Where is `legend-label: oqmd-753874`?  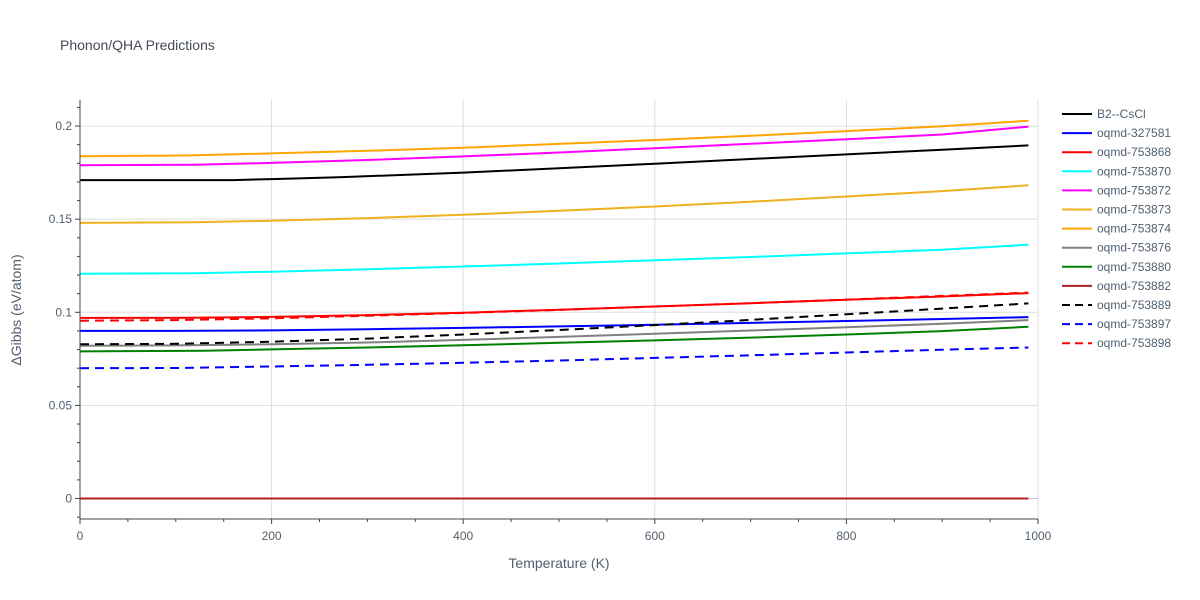
legend-label: oqmd-753874 is located at coordinates (1134, 229).